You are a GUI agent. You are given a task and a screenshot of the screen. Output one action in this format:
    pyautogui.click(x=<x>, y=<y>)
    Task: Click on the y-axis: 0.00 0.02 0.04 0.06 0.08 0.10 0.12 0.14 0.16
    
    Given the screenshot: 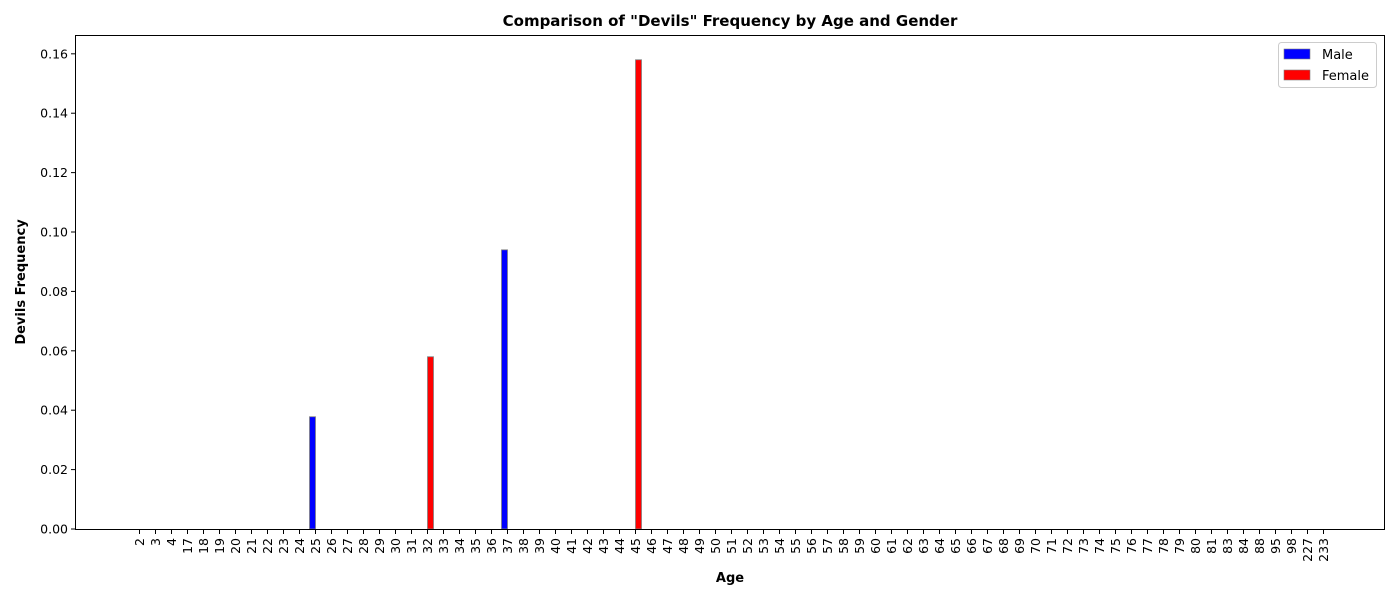 What is the action you would take?
    pyautogui.click(x=58, y=291)
    